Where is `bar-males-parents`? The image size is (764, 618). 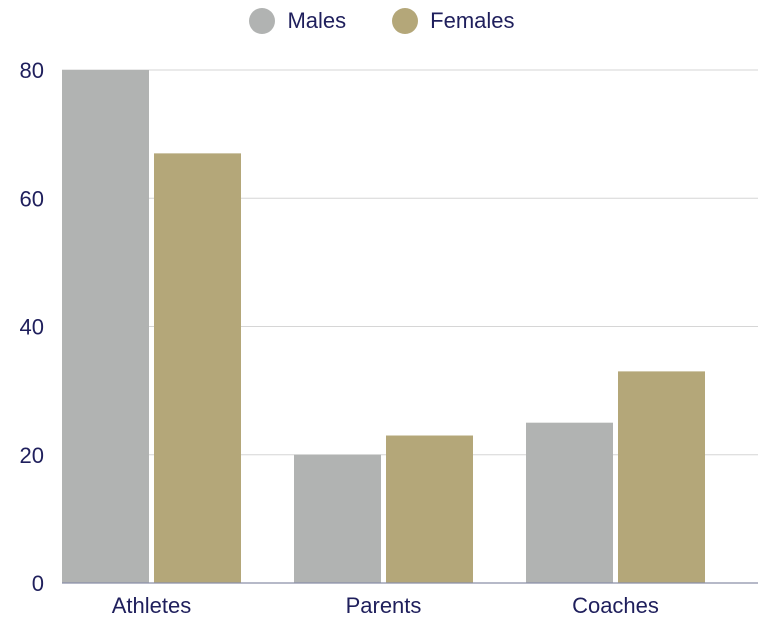
bar-males-parents is located at coordinates (337, 518).